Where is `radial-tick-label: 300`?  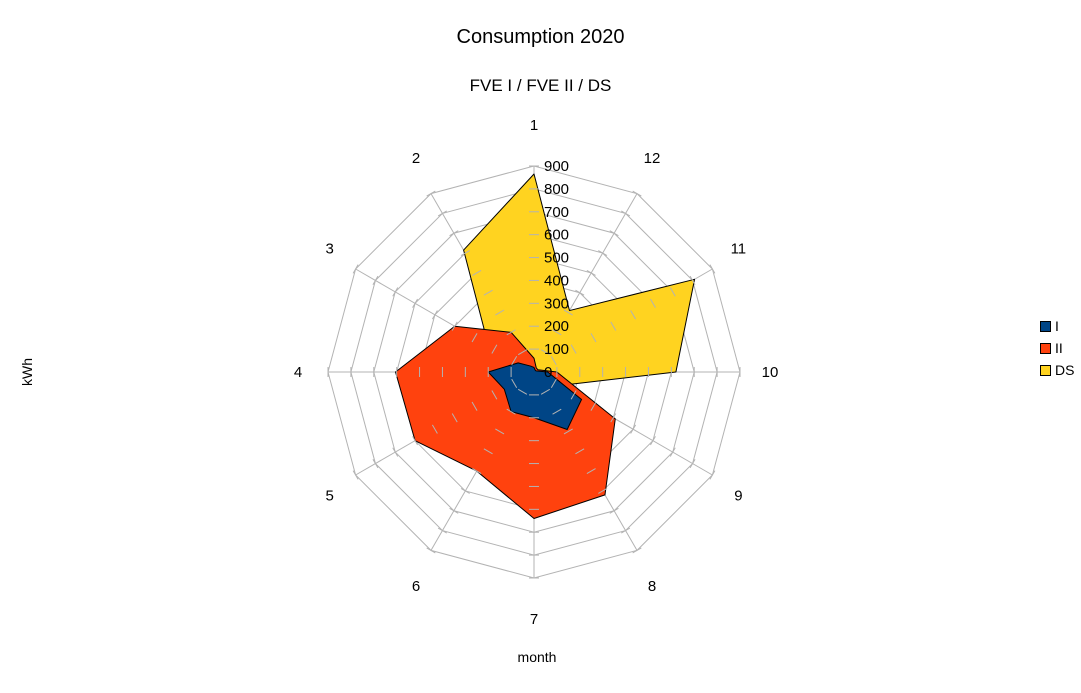
radial-tick-label: 300 is located at coordinates (556, 303).